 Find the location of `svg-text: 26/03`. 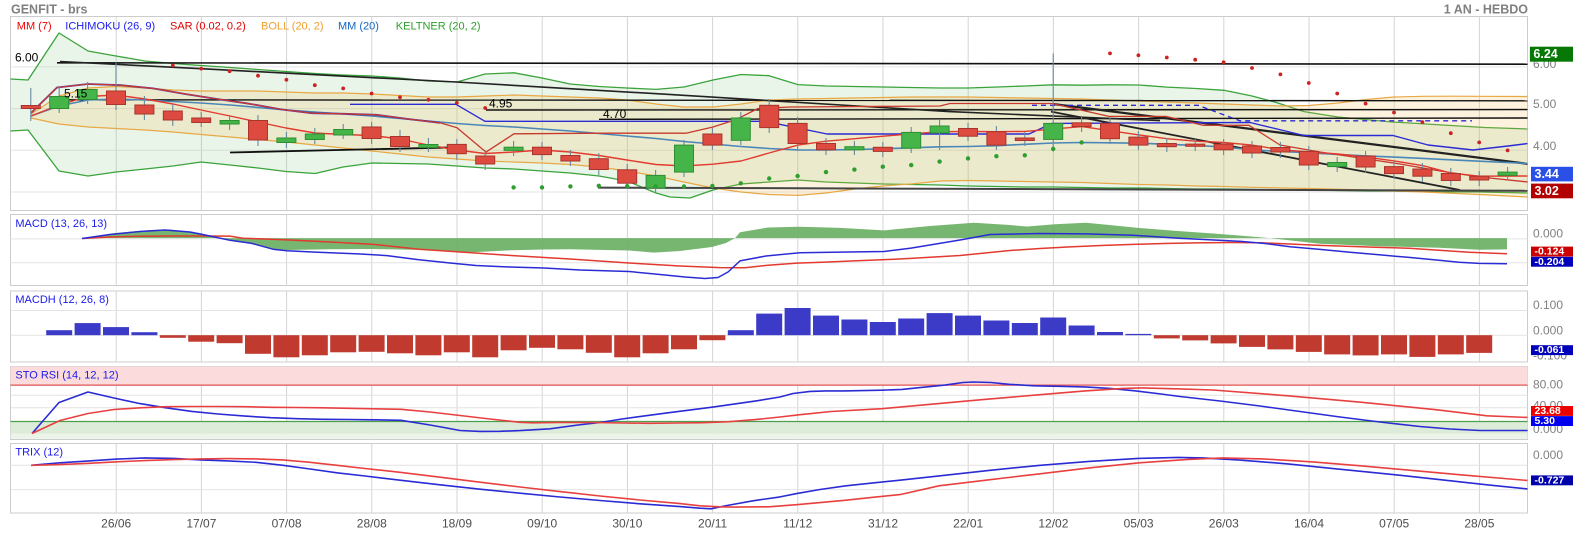

svg-text: 26/03 is located at coordinates (1224, 524).